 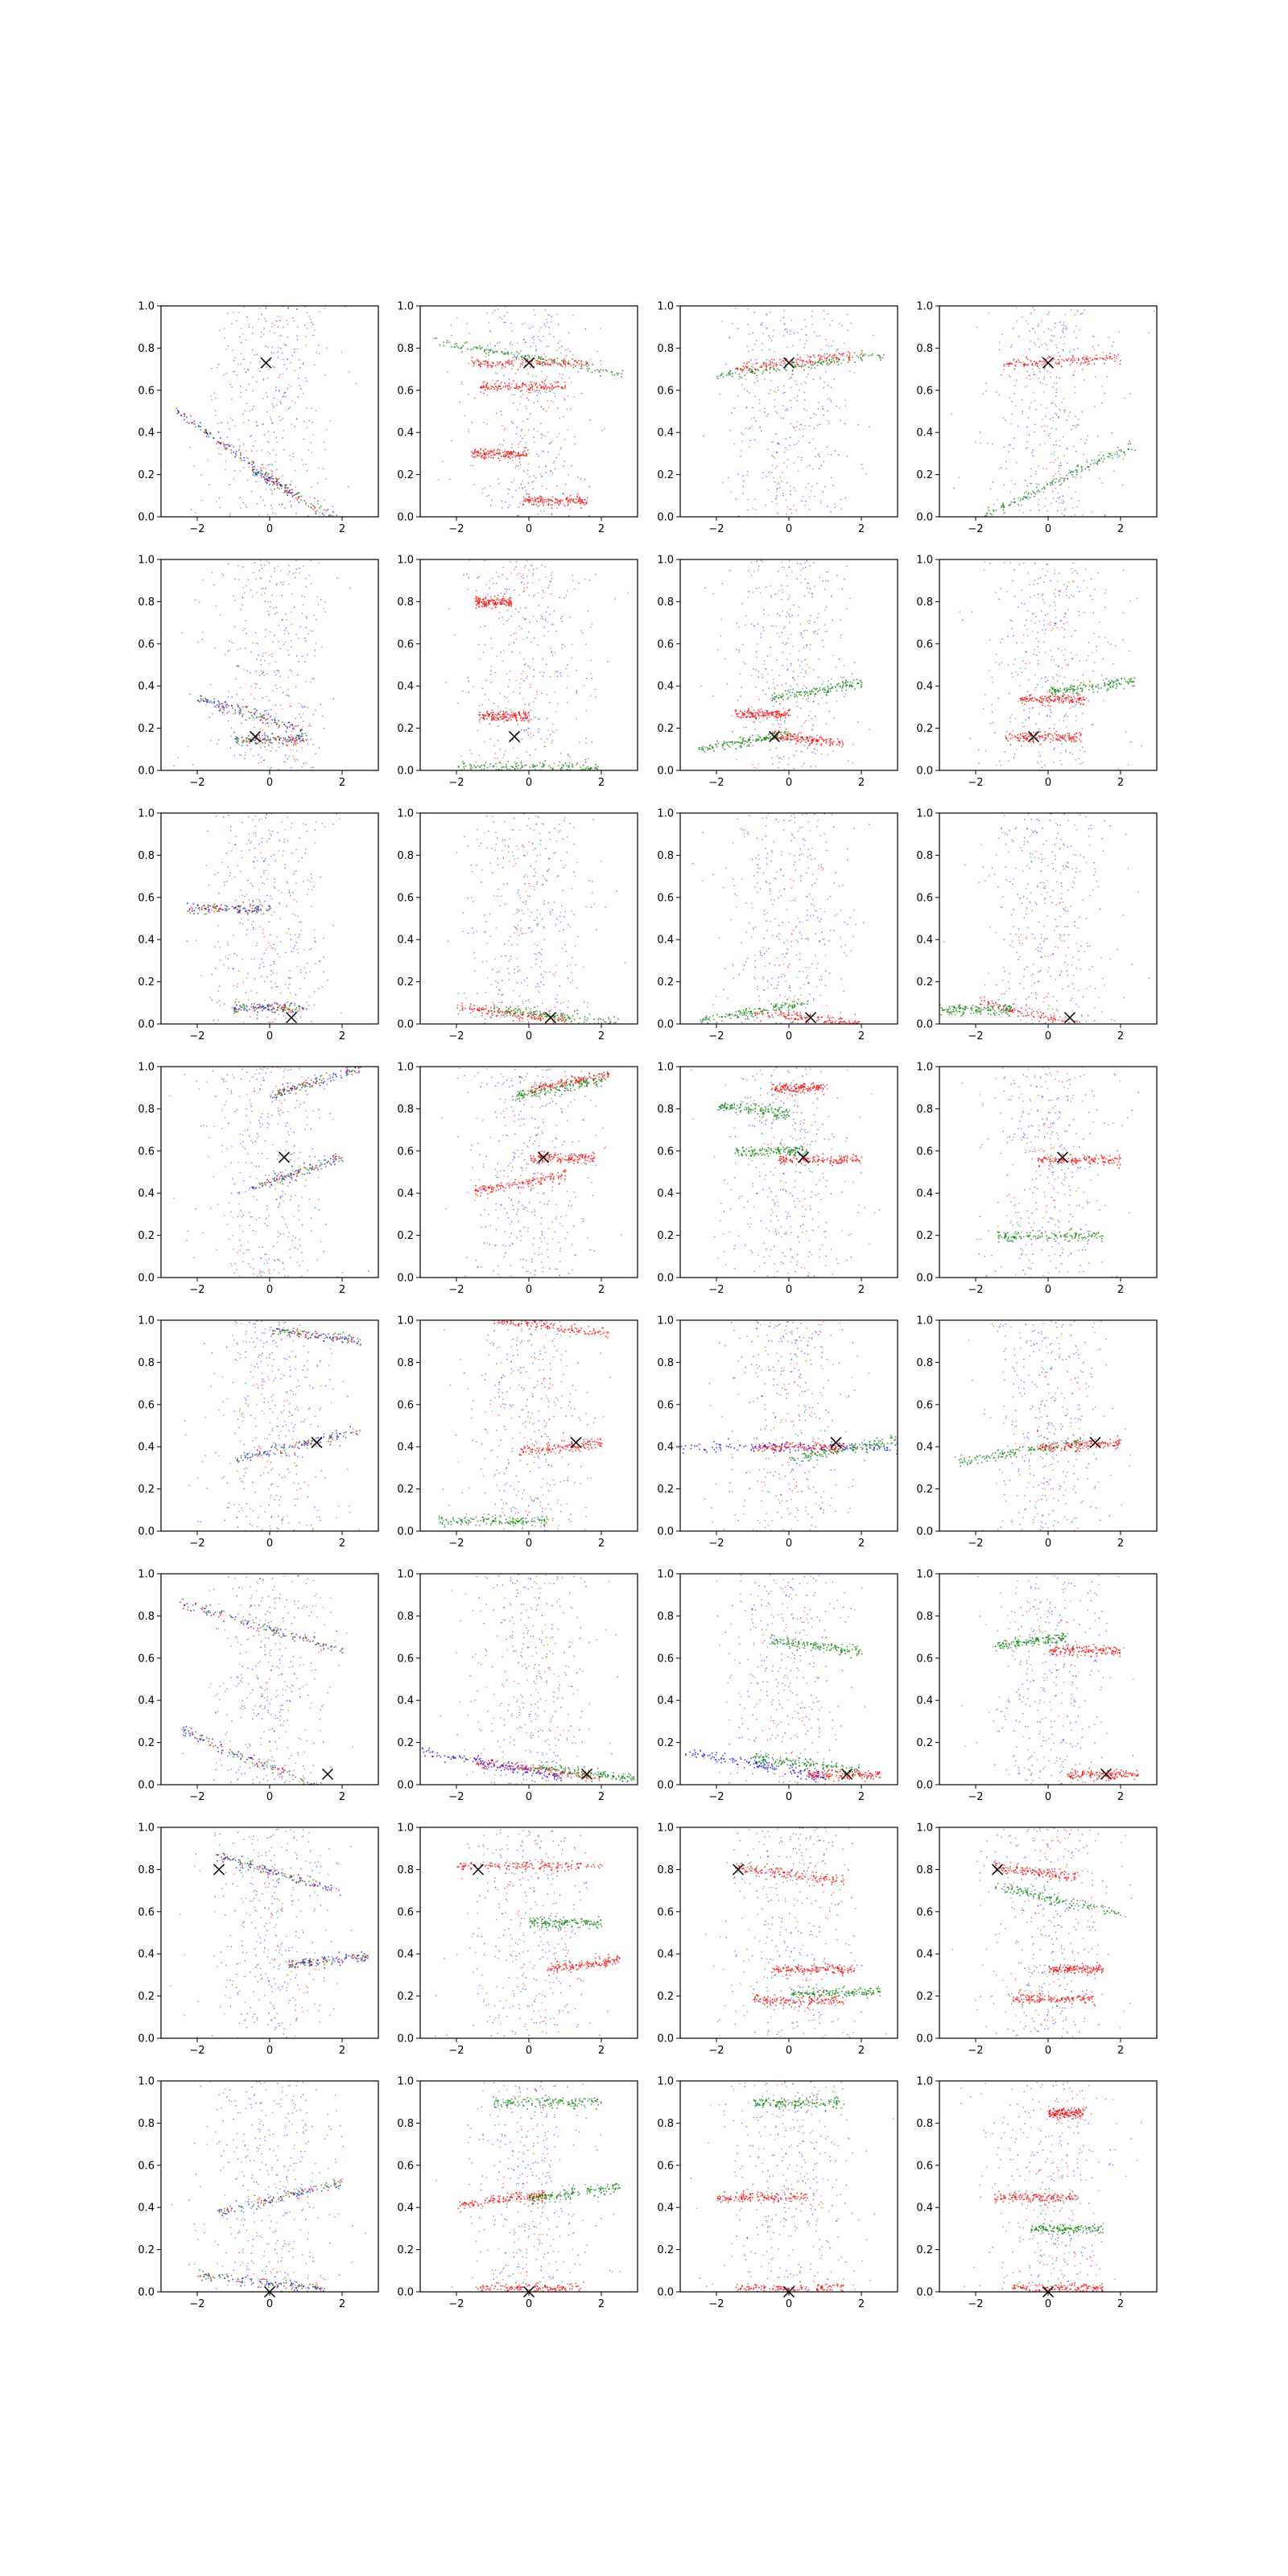 What do you see at coordinates (266, 411) in the screenshot?
I see `scatter-points` at bounding box center [266, 411].